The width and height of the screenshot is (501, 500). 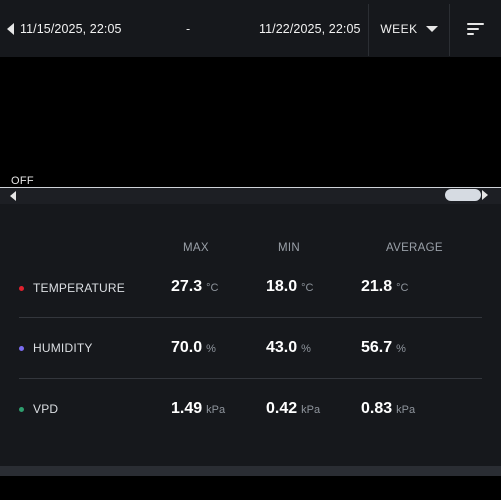 What do you see at coordinates (289, 248) in the screenshot?
I see `column-header-min: MIN` at bounding box center [289, 248].